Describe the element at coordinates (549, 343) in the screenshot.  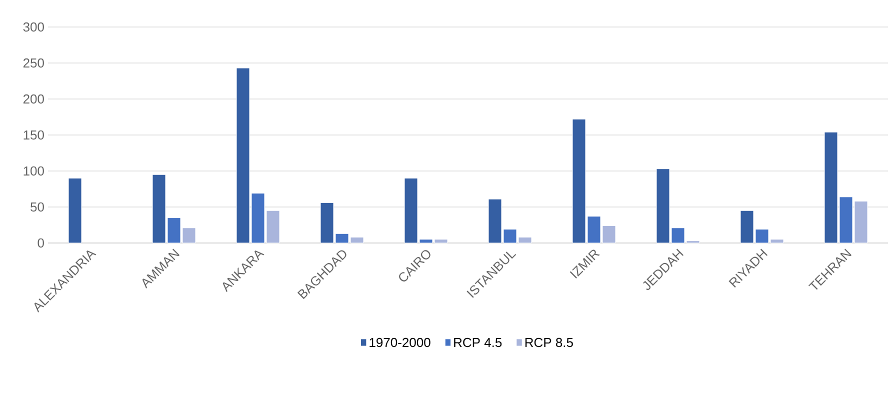
I see `legend-label: RCP 8.5` at that location.